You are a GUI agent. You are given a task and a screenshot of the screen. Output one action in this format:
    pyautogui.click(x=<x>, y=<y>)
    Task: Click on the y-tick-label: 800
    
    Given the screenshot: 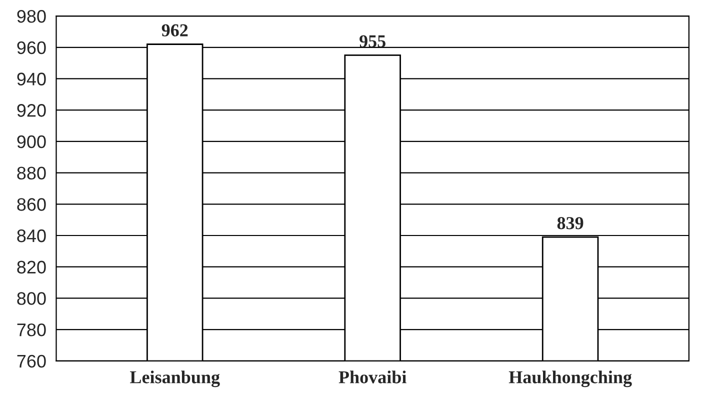 What is the action you would take?
    pyautogui.click(x=31, y=298)
    